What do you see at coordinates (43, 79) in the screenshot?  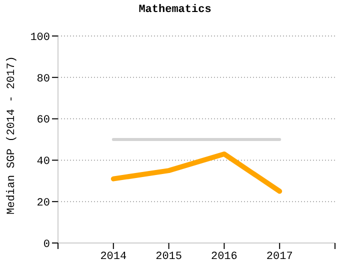 I see `y-tick-label: 80` at bounding box center [43, 79].